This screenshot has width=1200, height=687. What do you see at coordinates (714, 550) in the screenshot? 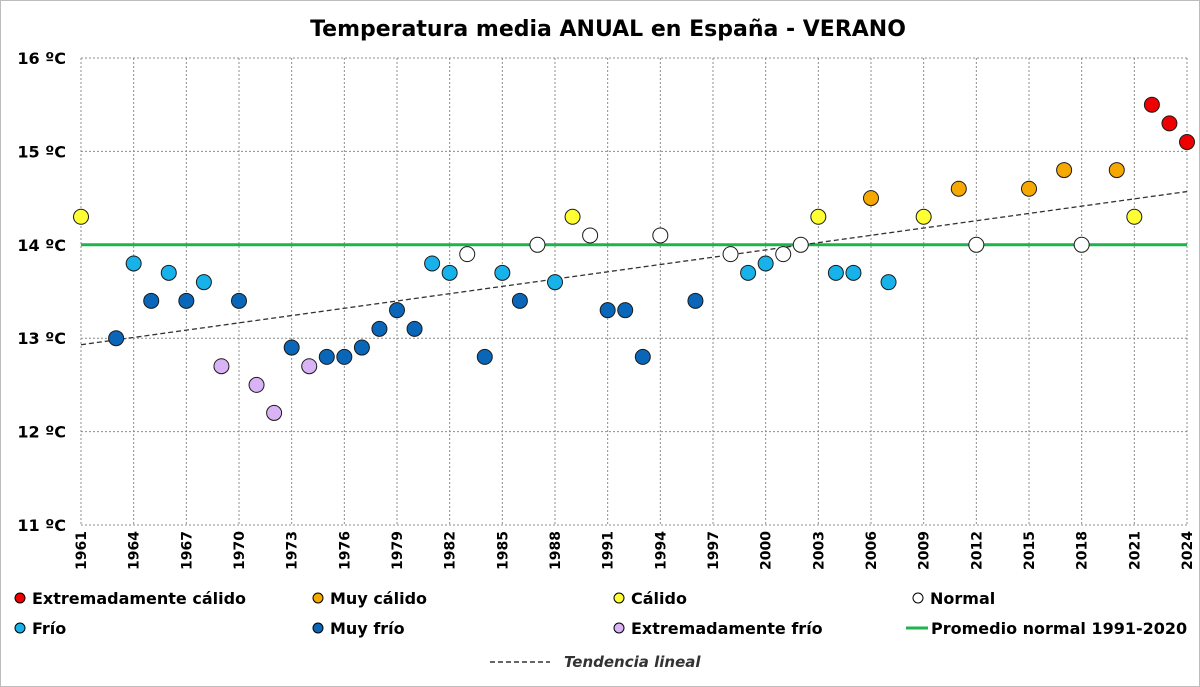
I see `x-tick-label: 1997` at bounding box center [714, 550].